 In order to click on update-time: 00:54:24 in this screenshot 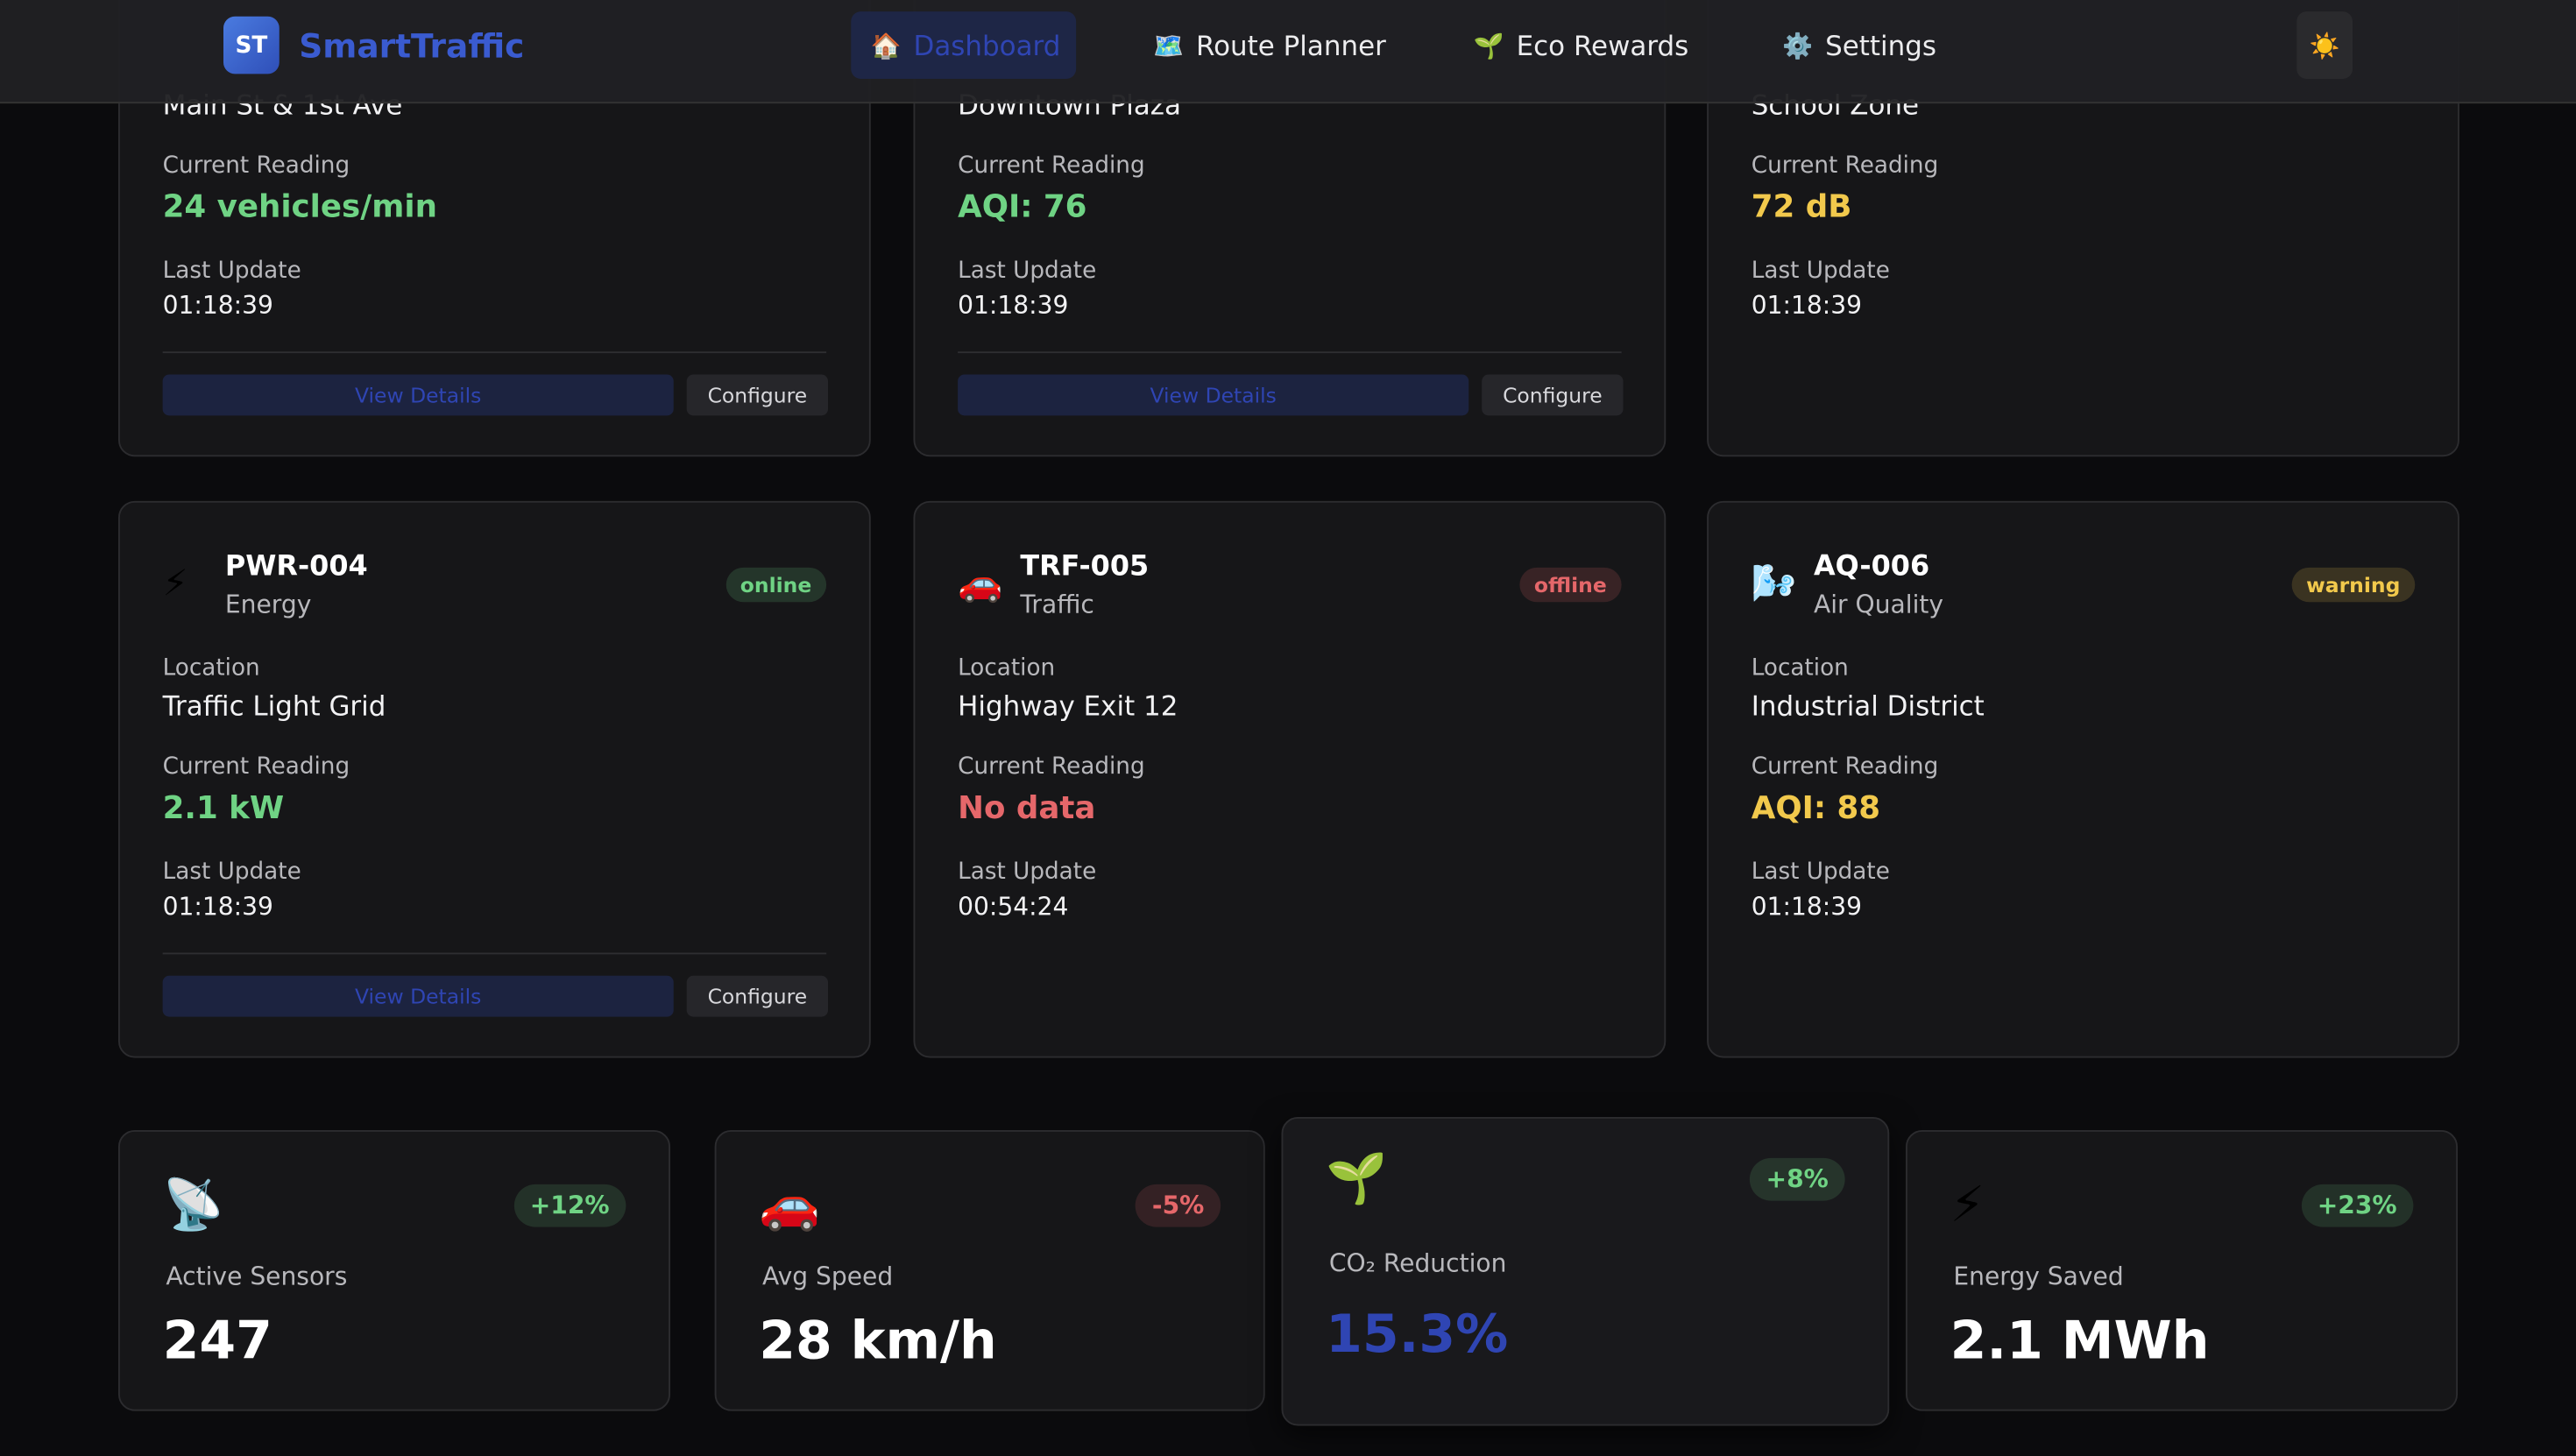, I will do `click(1013, 907)`.